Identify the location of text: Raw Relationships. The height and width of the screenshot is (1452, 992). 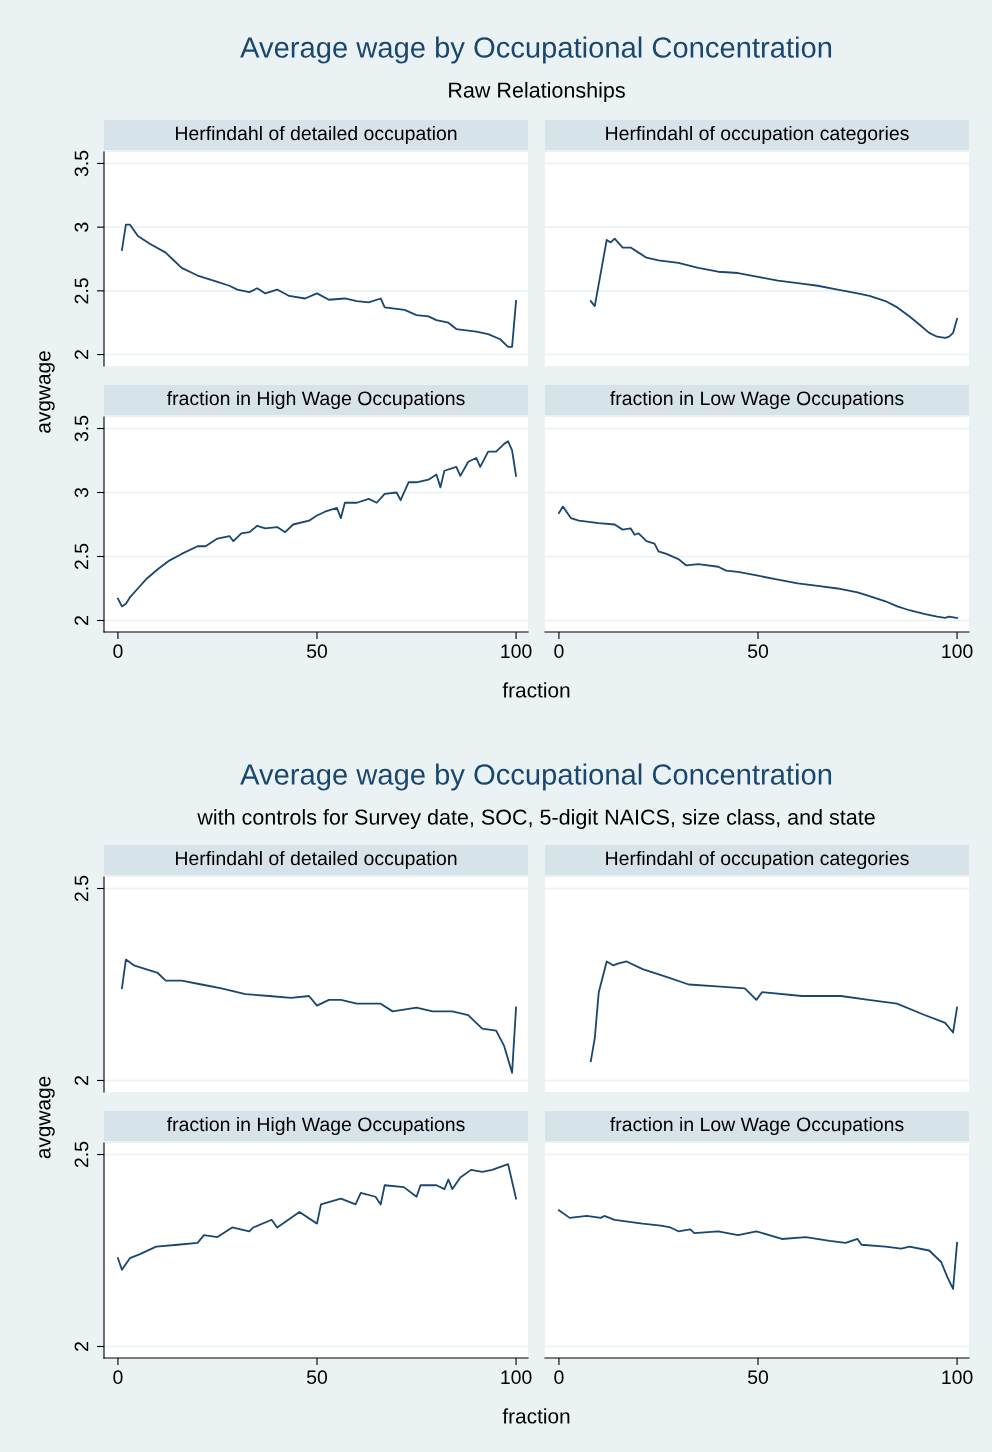
(537, 92).